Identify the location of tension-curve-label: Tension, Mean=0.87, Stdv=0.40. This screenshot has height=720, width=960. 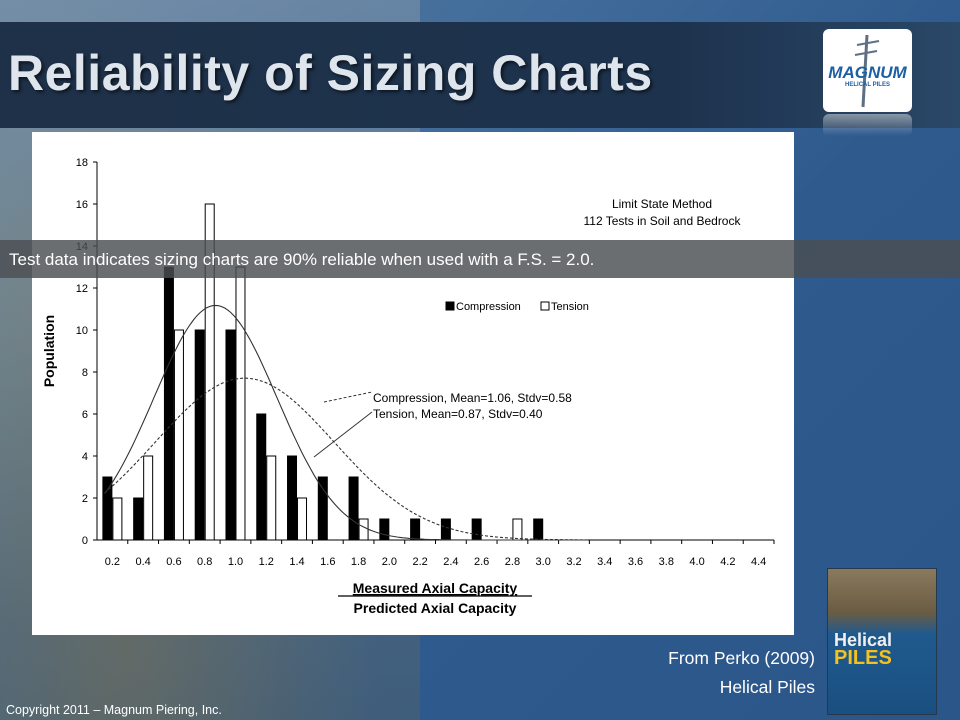
(458, 414).